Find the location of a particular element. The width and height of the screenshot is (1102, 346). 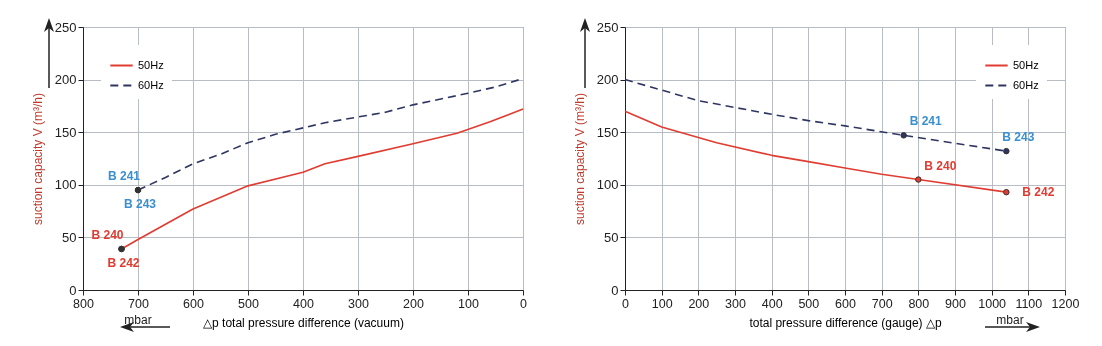

x-tick-label: 1000 is located at coordinates (992, 303).